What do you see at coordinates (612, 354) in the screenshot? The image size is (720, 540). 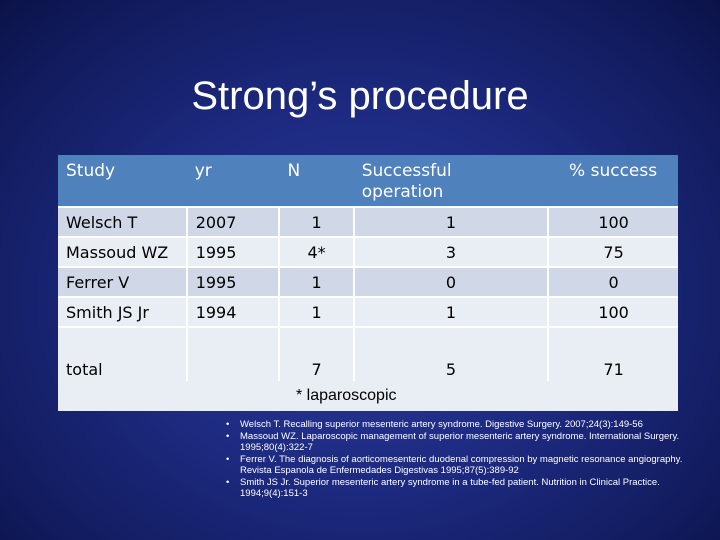 I see `cell-total-pct: 71` at bounding box center [612, 354].